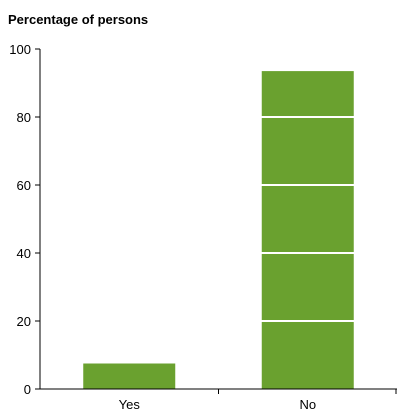  Describe the element at coordinates (24, 117) in the screenshot. I see `y-tick-label-80: 80` at that location.